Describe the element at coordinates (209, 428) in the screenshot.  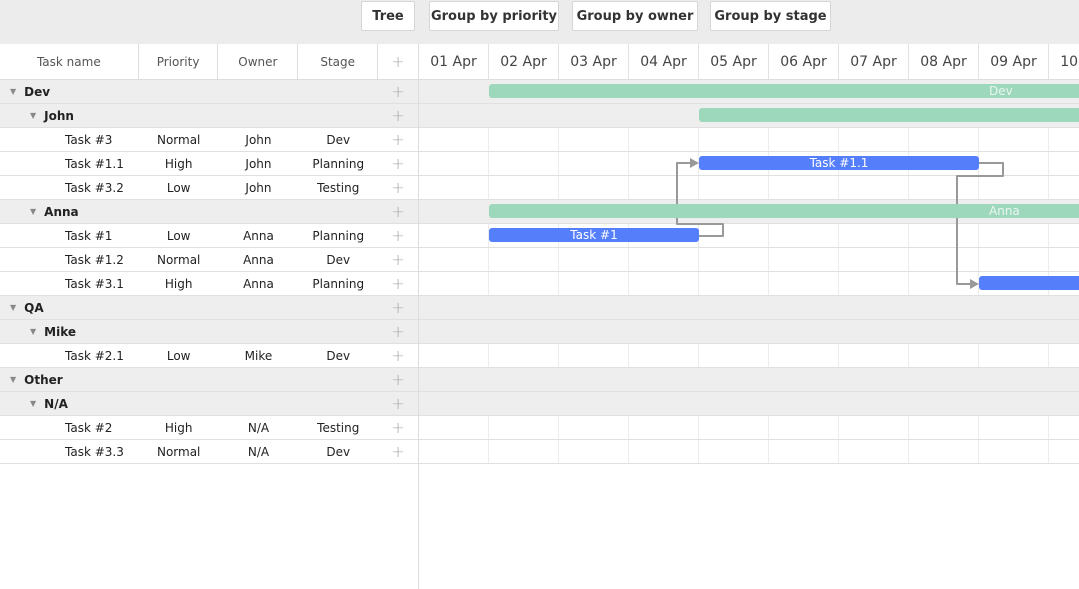
I see `task-row: Task #2 High N/A Testing +` at that location.